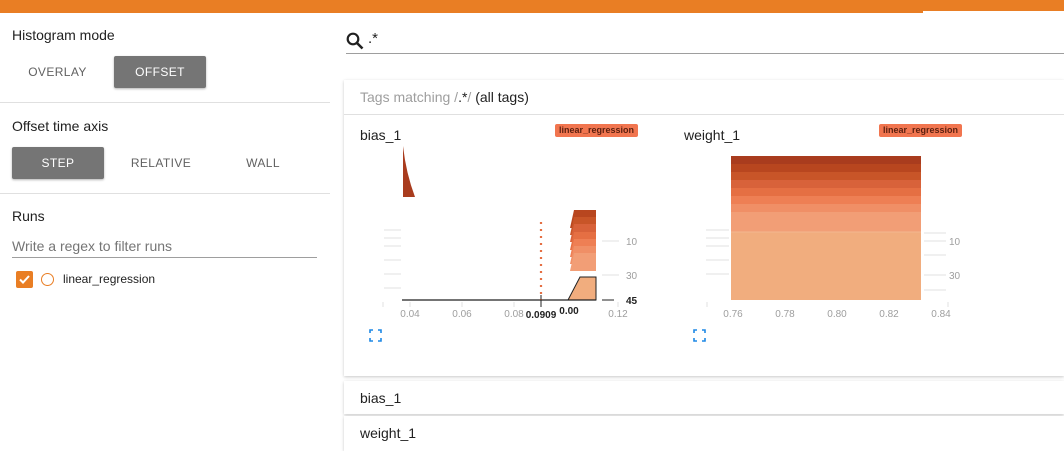  I want to click on top-app-bar, so click(532, 6).